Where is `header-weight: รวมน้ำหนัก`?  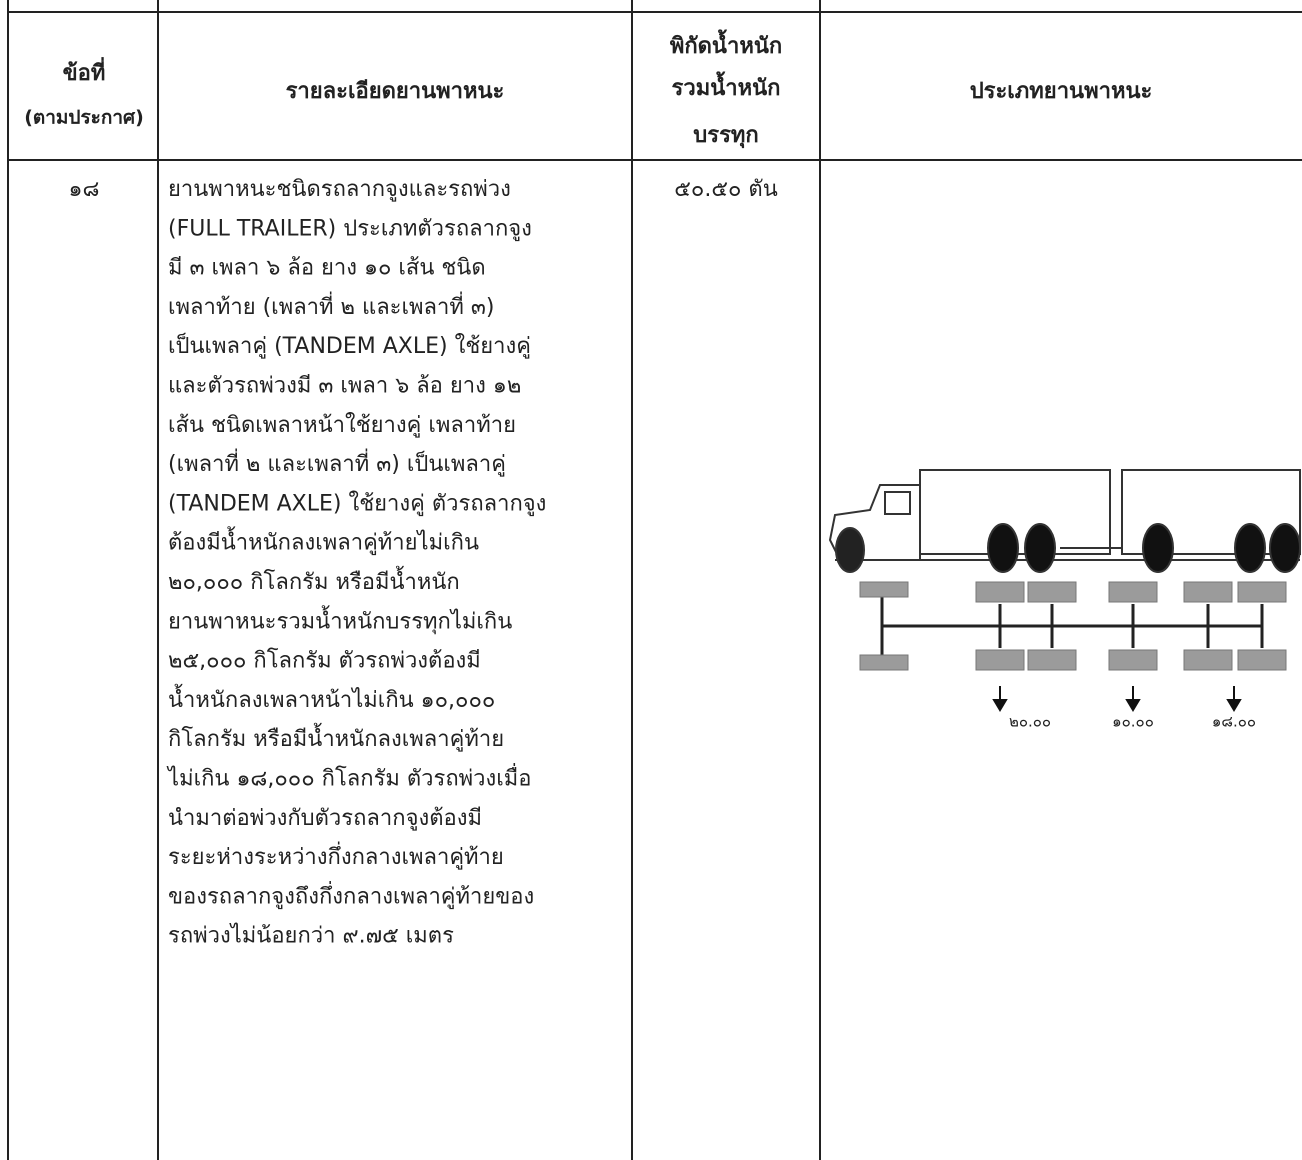
header-weight: รวมน้ำหนัก is located at coordinates (726, 86).